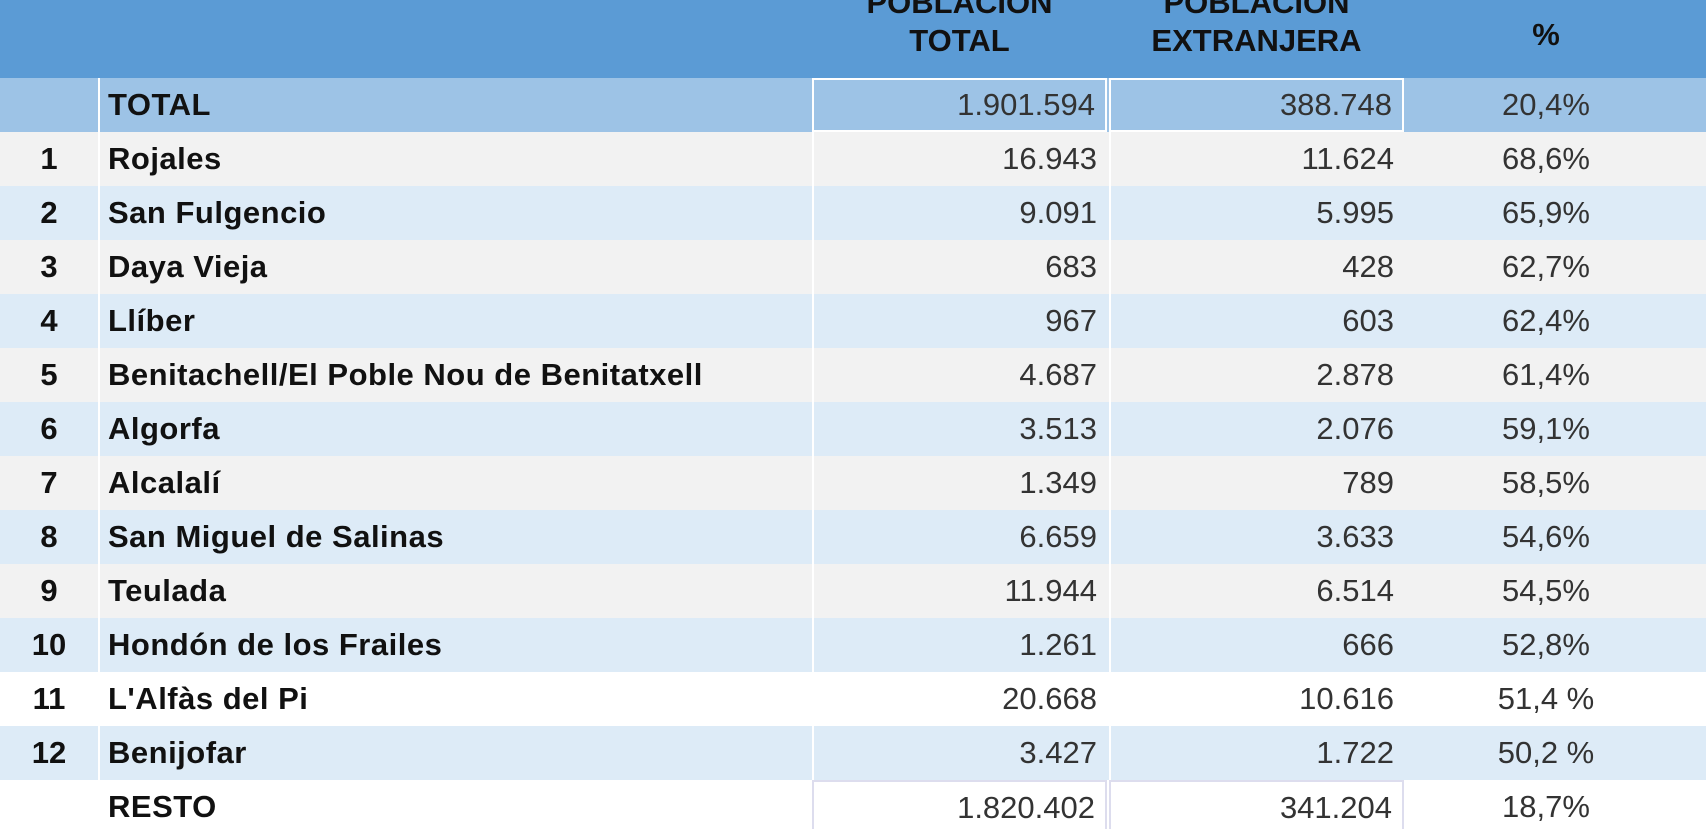  Describe the element at coordinates (1546, 428) in the screenshot. I see `percent-cell: 59,1%` at that location.